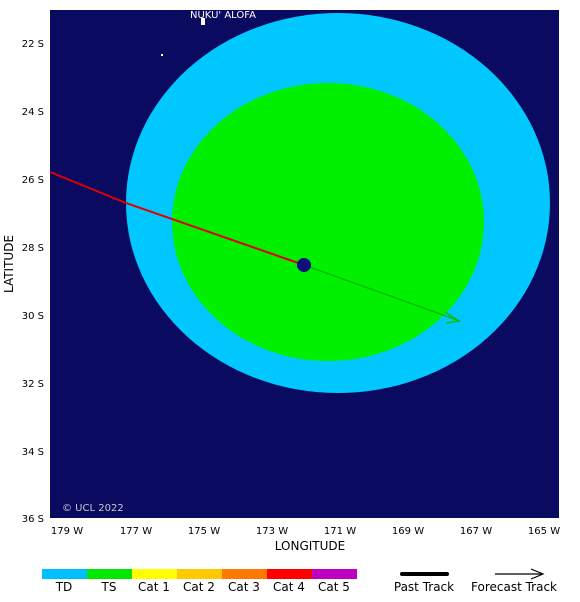 This screenshot has height=602, width=580. I want to click on latitude-ticks: 22 S 24 S 26 S 28 S 30 S 32 S 34 S 36 S, so click(33, 282).